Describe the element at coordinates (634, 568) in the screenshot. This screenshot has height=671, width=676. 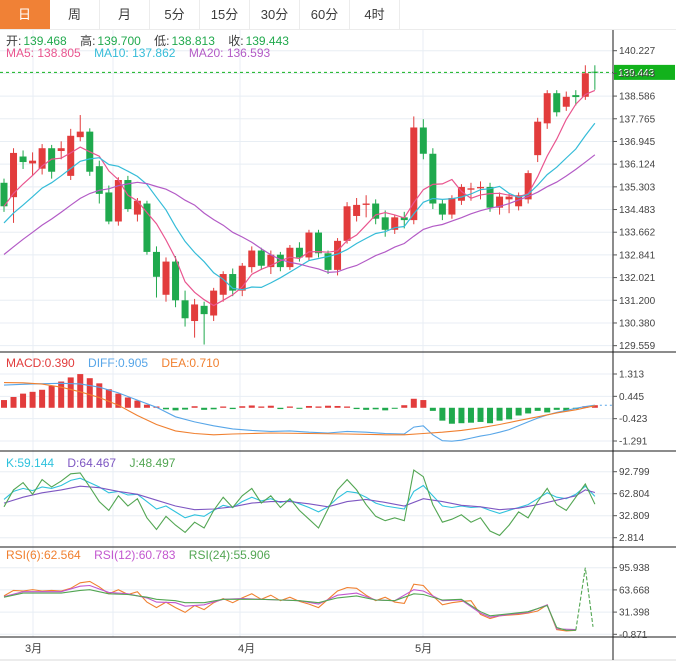
I see `y-tick-label: 95.938` at that location.